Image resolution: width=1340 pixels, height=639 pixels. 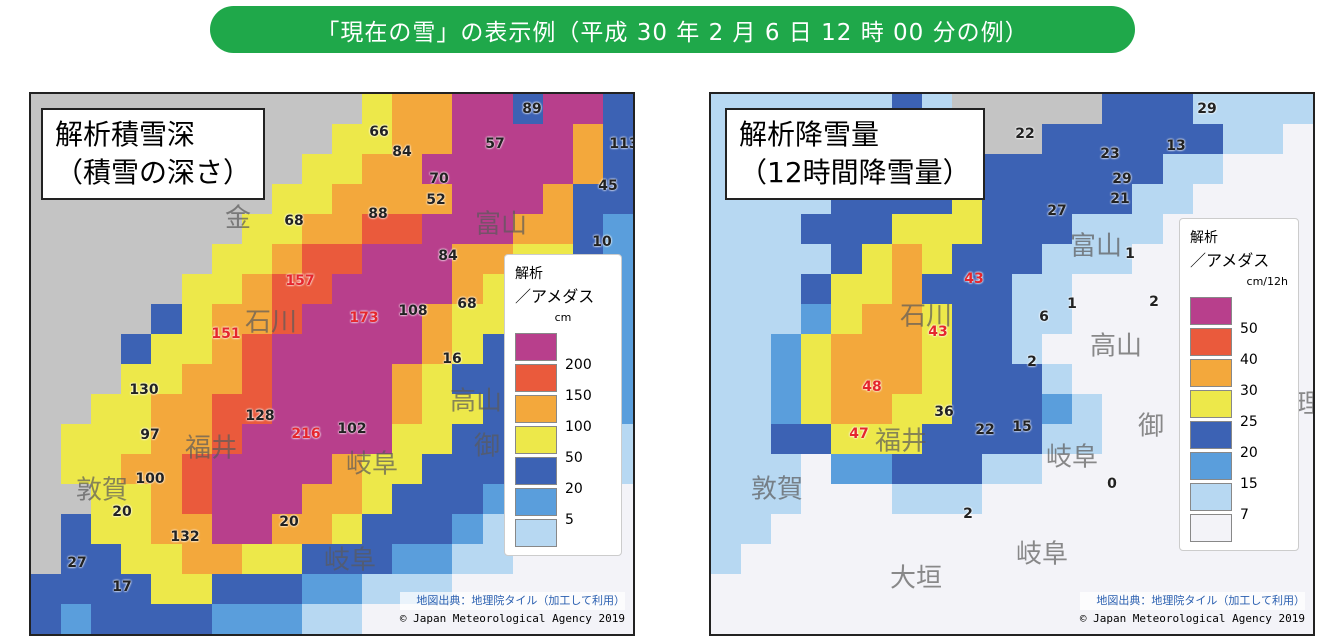 I want to click on legend-title: 解析, so click(x=1204, y=238).